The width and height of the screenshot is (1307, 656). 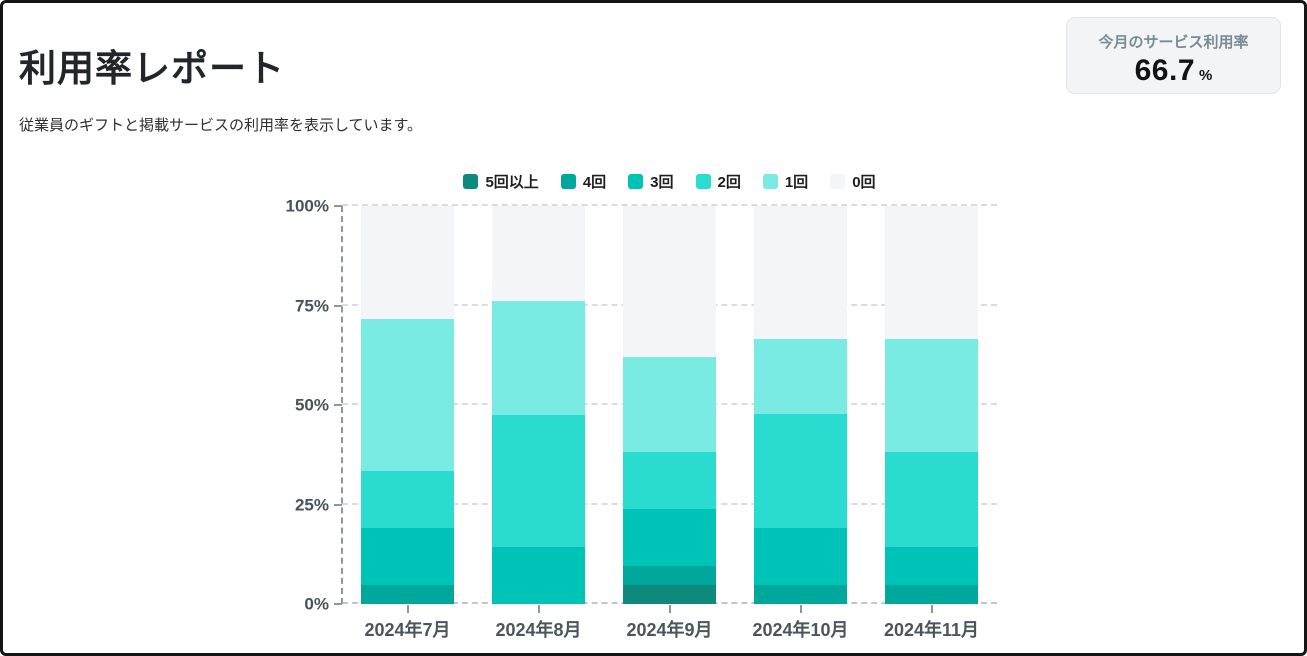 I want to click on usage-rate-label: 今月のサービス利用率, so click(x=1173, y=42).